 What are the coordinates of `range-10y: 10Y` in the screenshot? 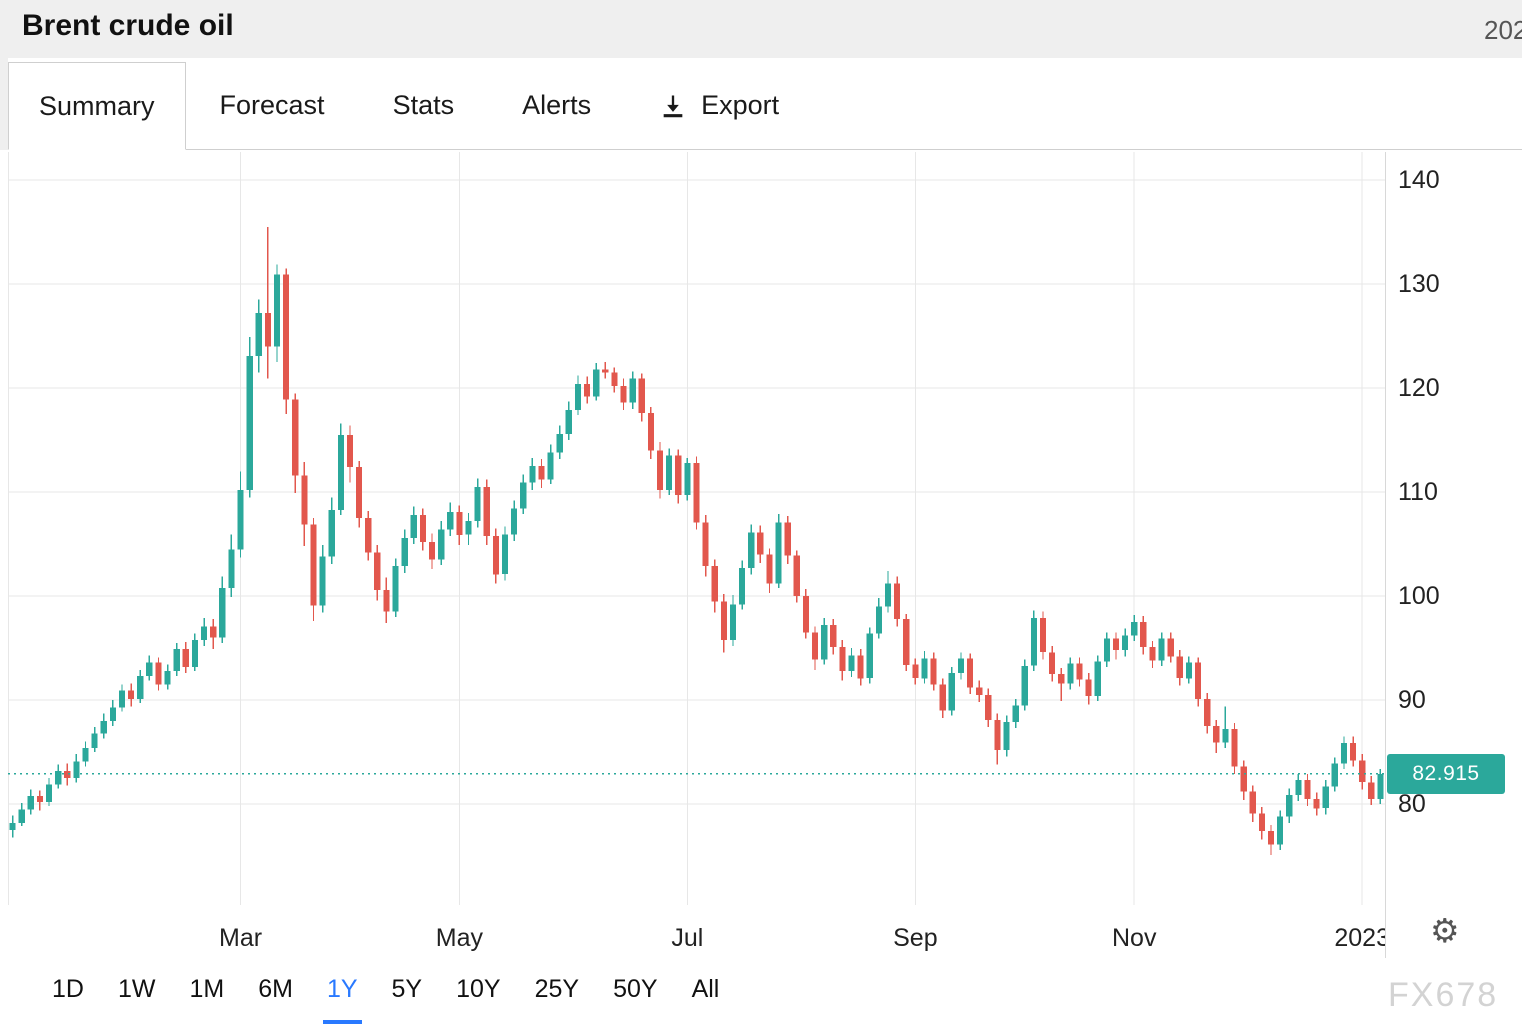 It's located at (478, 989).